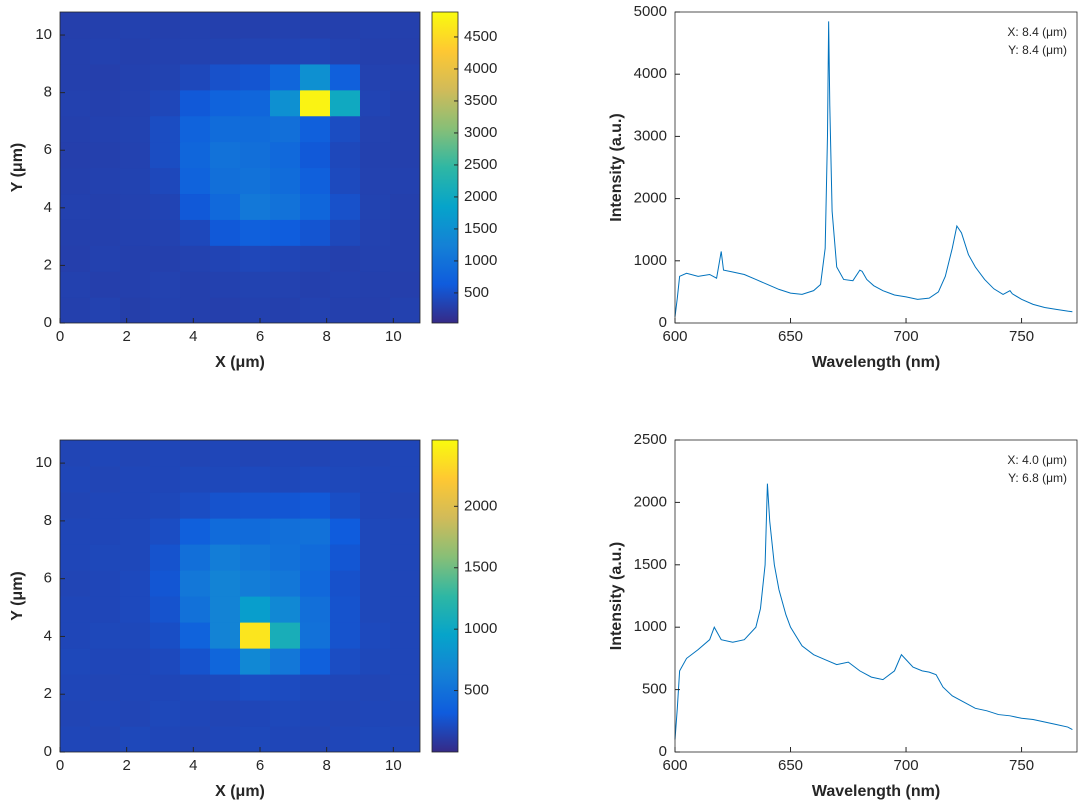 This screenshot has height=809, width=1081. I want to click on x-tick-label: 700, so click(906, 765).